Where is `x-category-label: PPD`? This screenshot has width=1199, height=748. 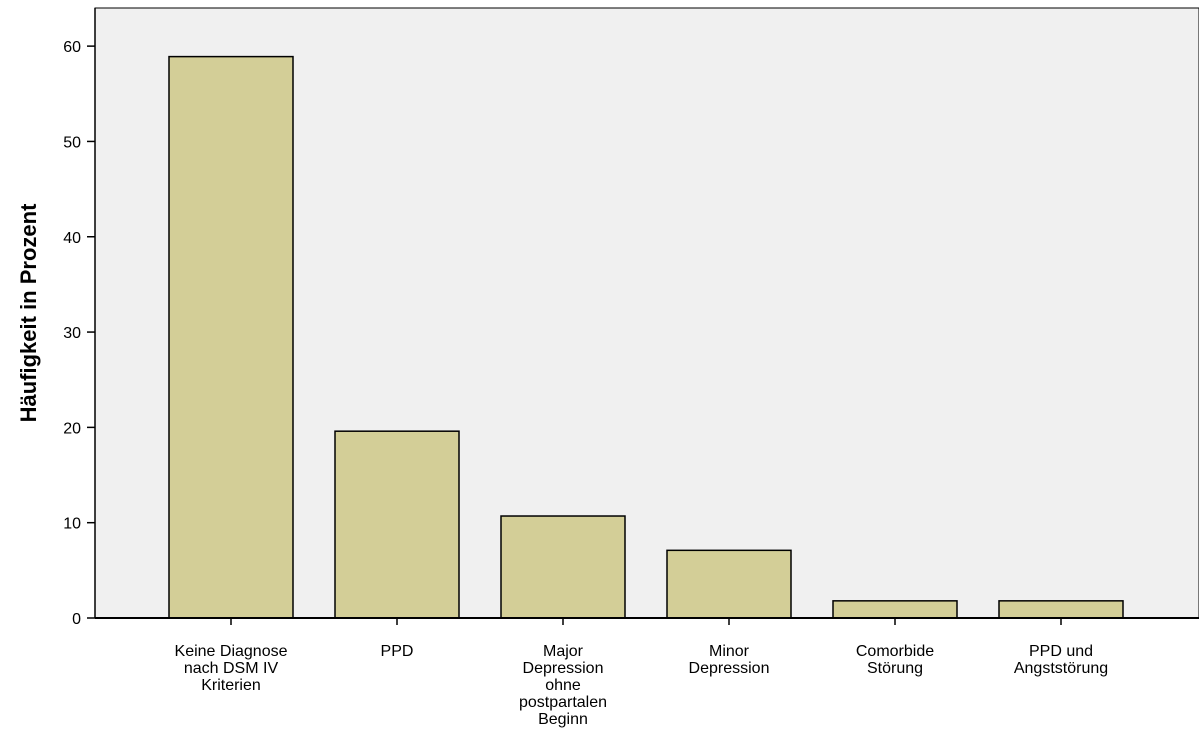
x-category-label: PPD is located at coordinates (397, 651).